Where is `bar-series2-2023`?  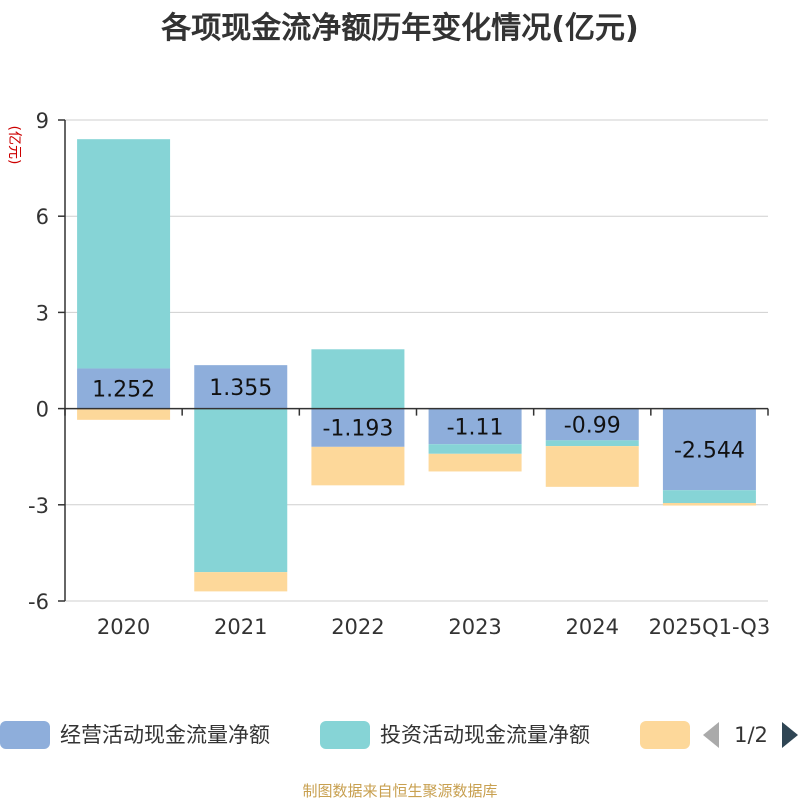 bar-series2-2023 is located at coordinates (475, 449).